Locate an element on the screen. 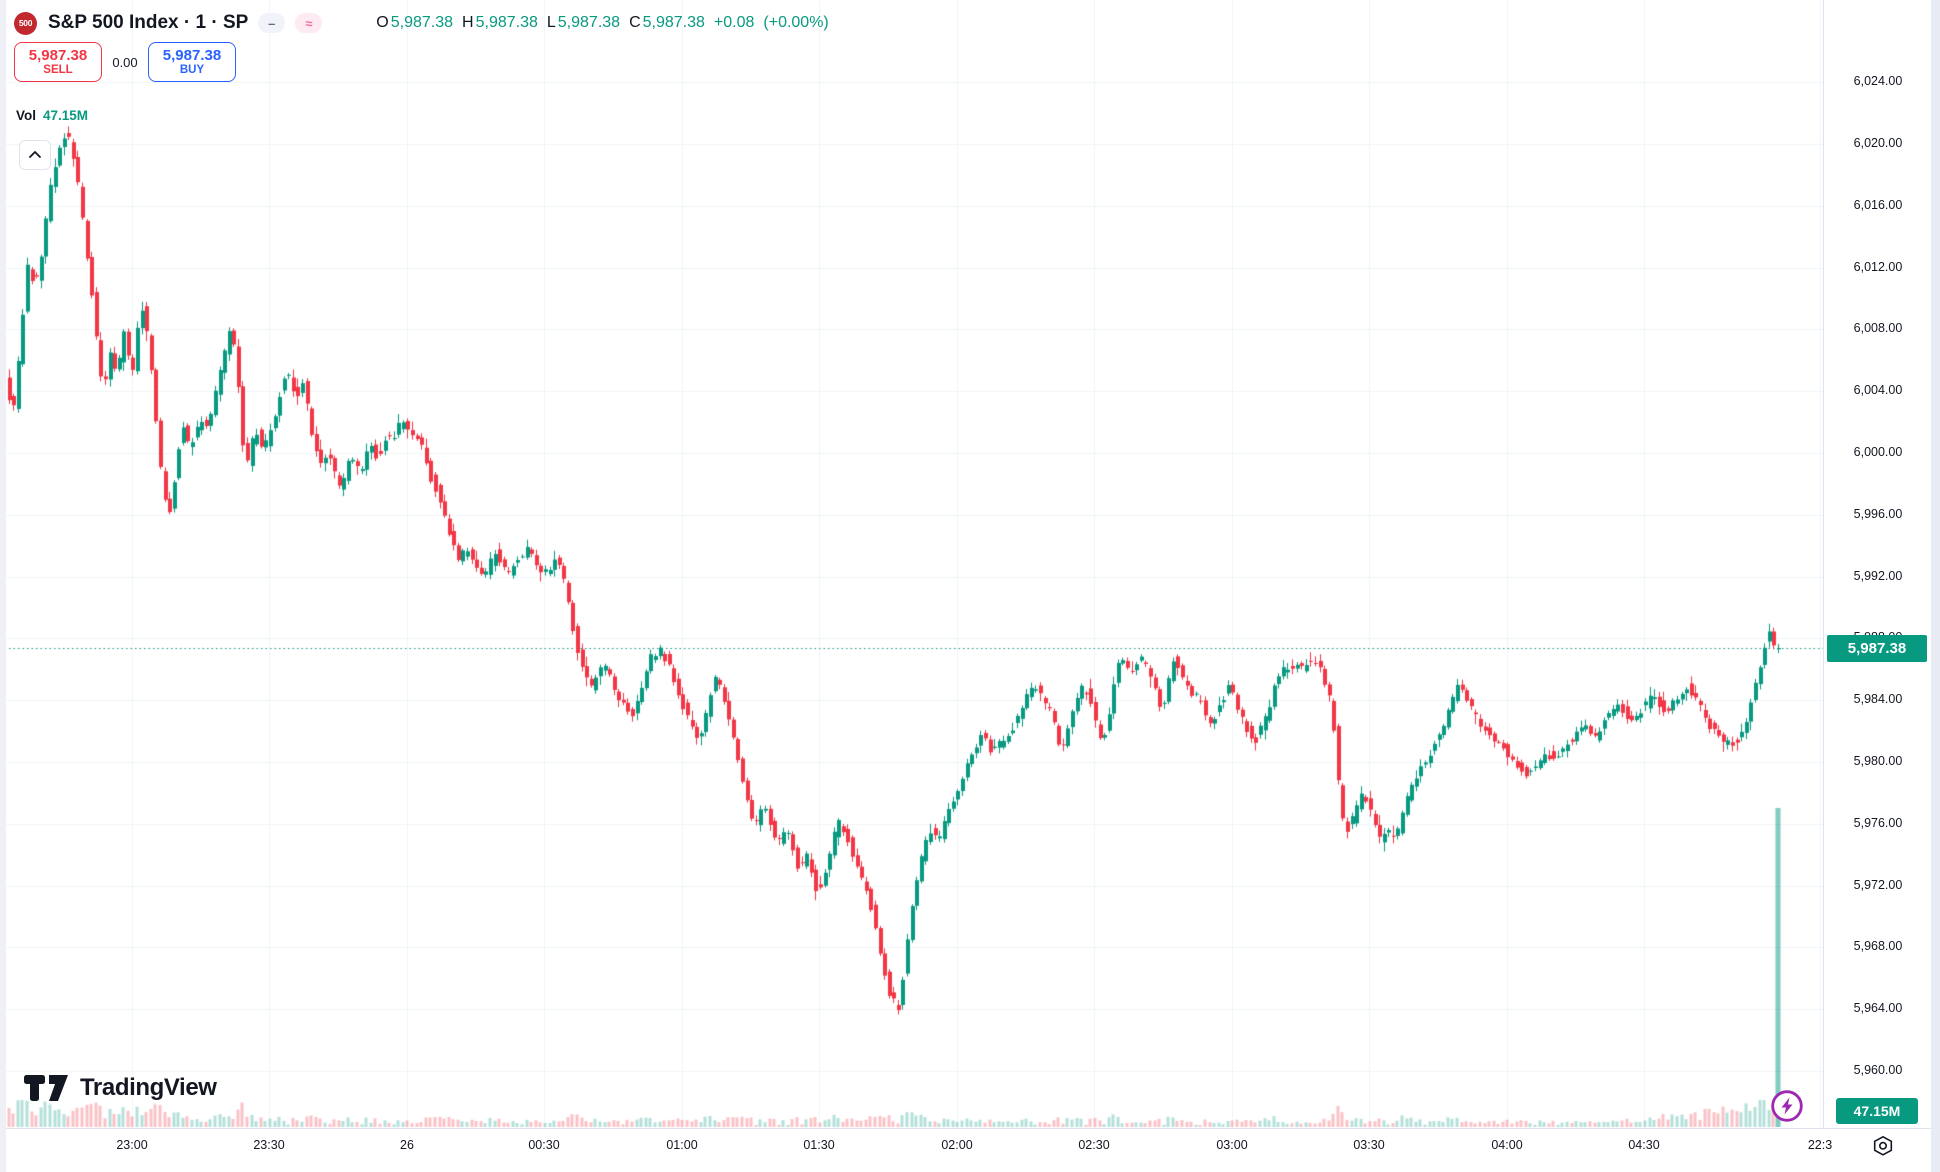 The width and height of the screenshot is (1940, 1172). high-value: 5,987.38 is located at coordinates (506, 22).